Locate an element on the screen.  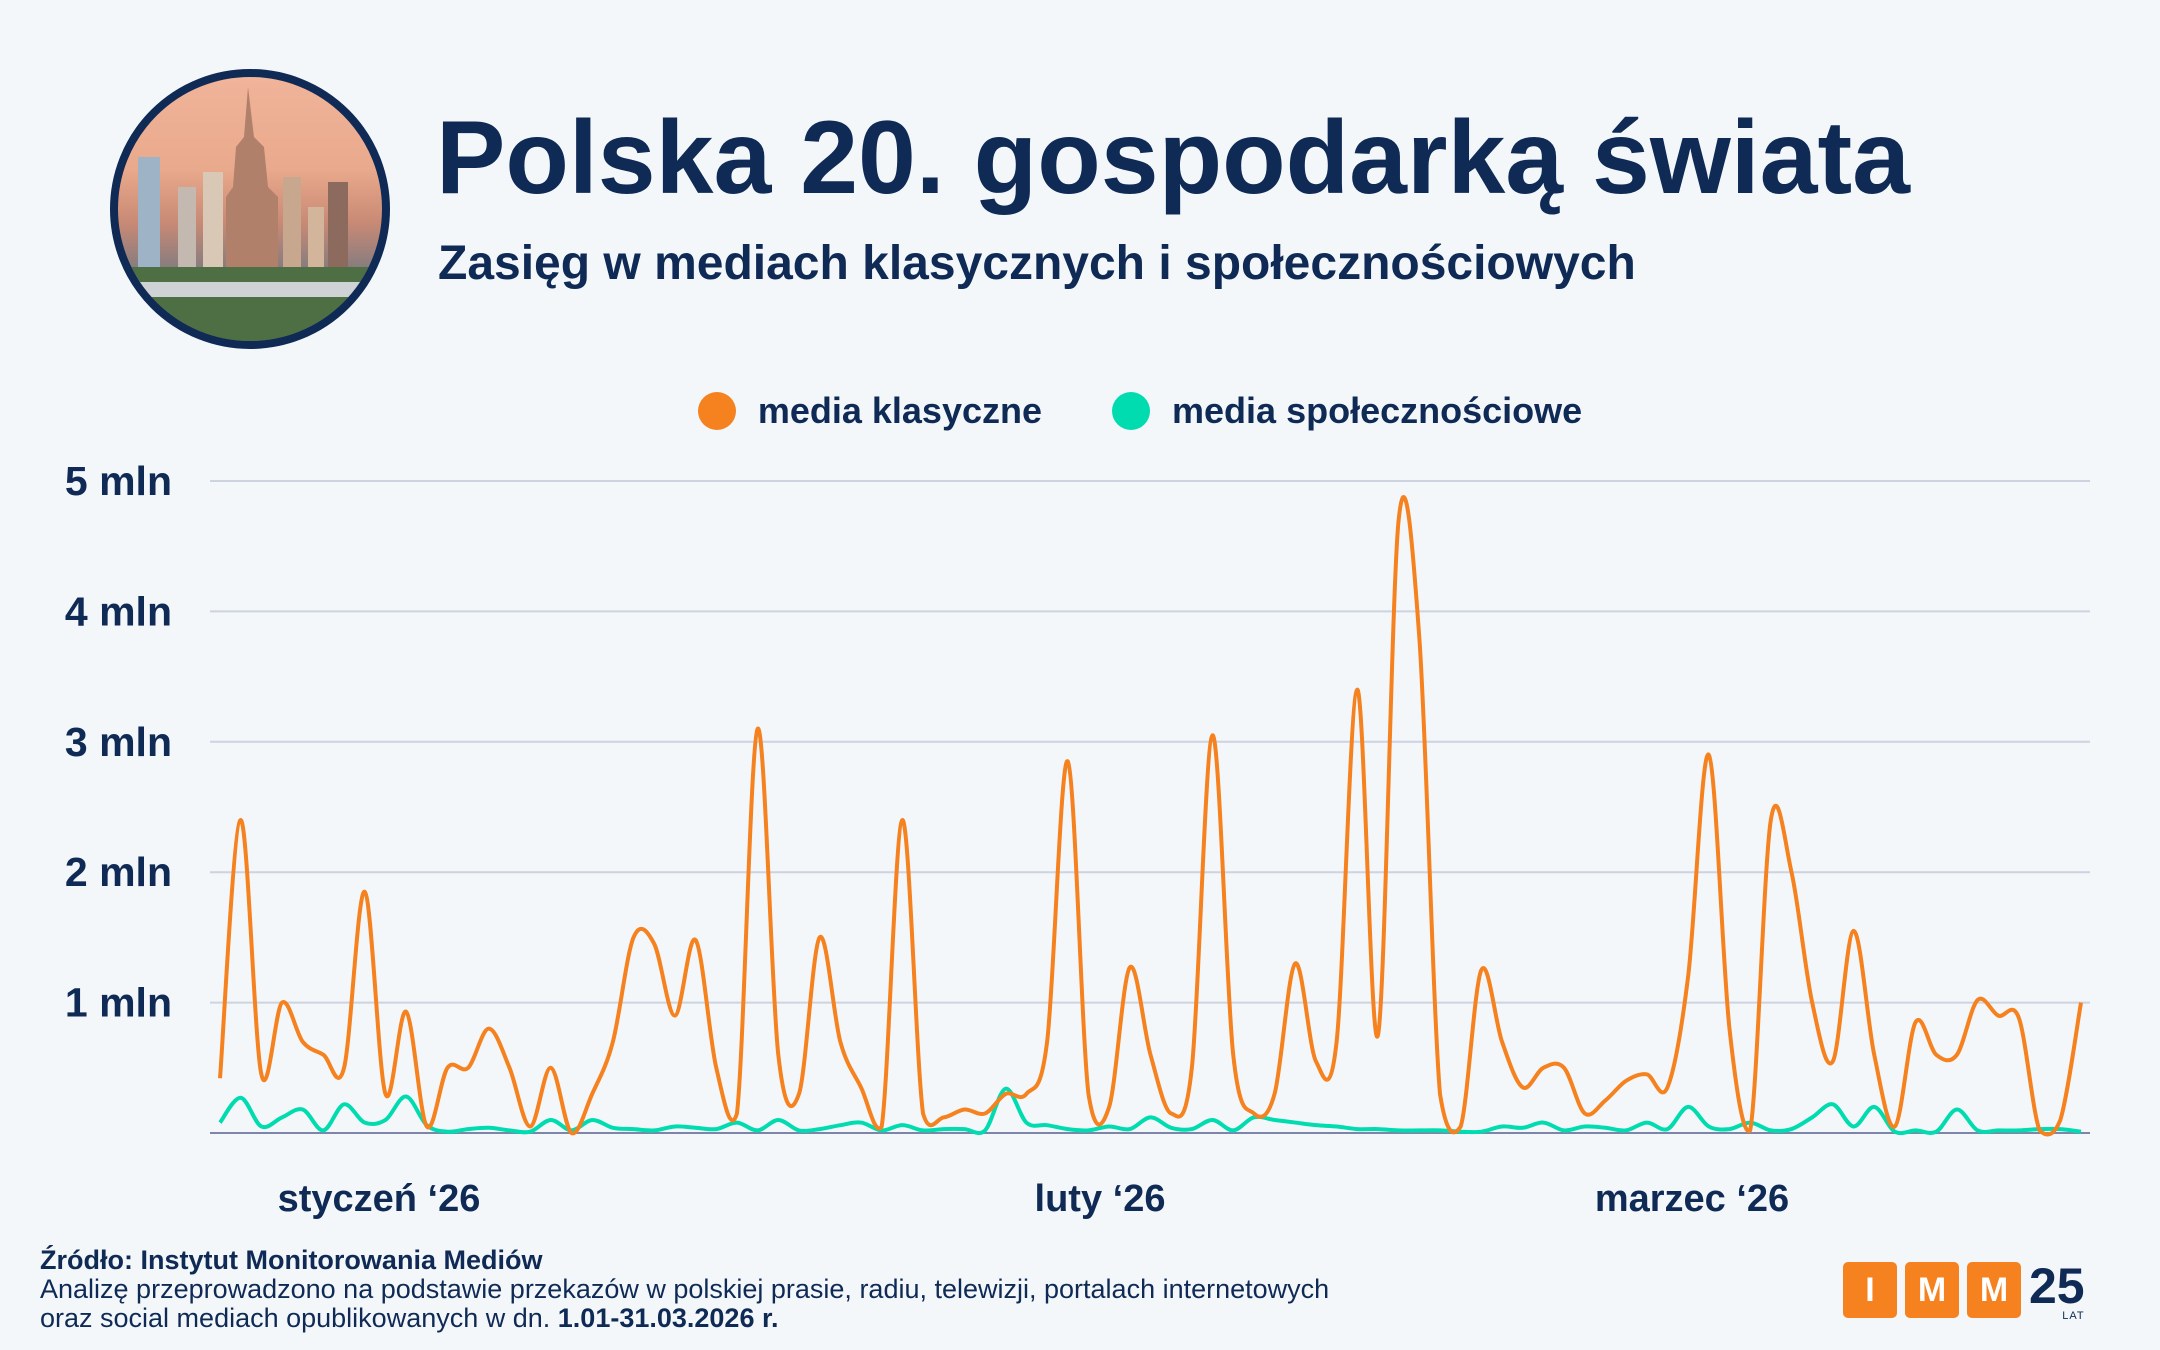
legend-label-classic: media klasyczne is located at coordinates (900, 410).